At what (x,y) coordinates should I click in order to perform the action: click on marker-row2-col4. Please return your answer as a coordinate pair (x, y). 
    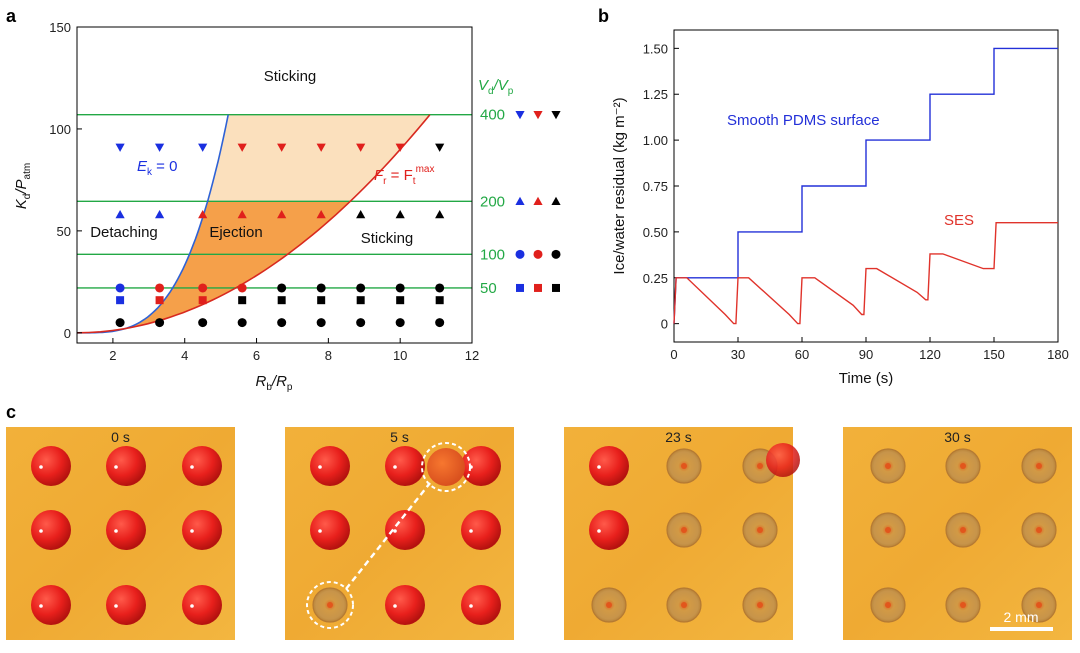
    Looking at the image, I should click on (282, 288).